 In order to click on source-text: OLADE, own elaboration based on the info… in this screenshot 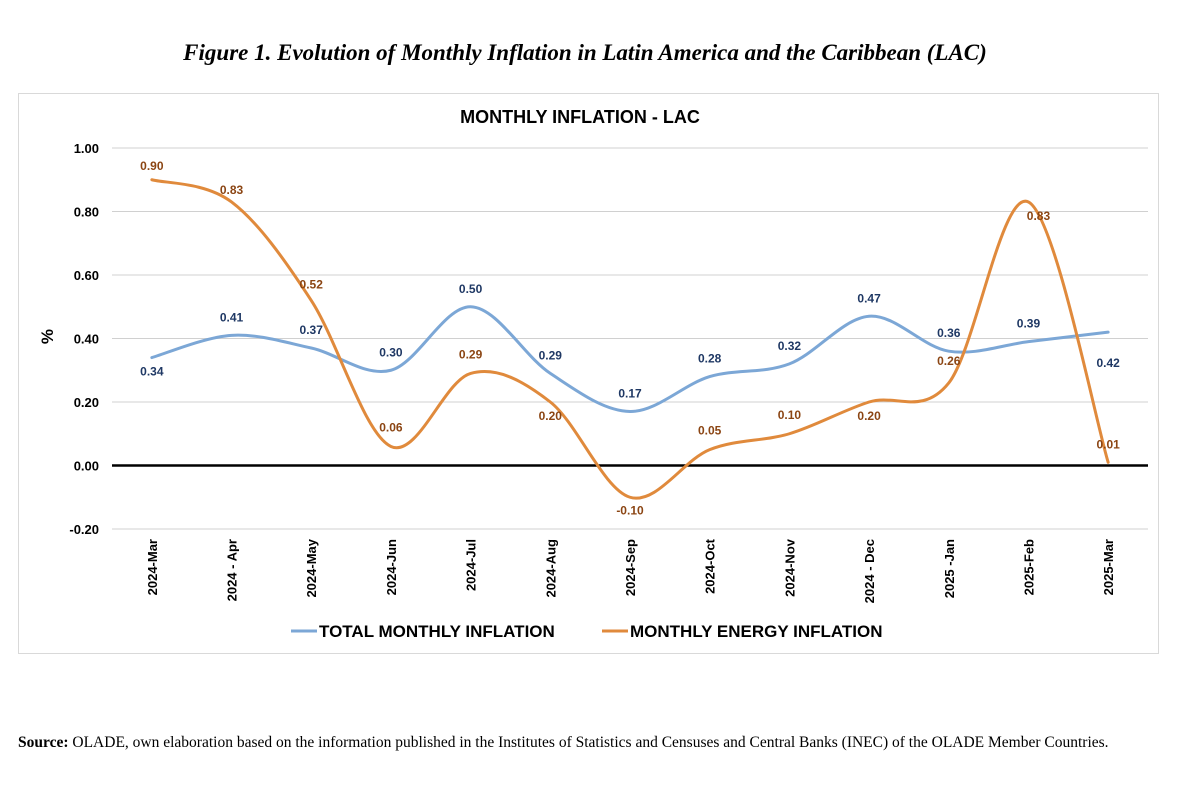, I will do `click(590, 742)`.